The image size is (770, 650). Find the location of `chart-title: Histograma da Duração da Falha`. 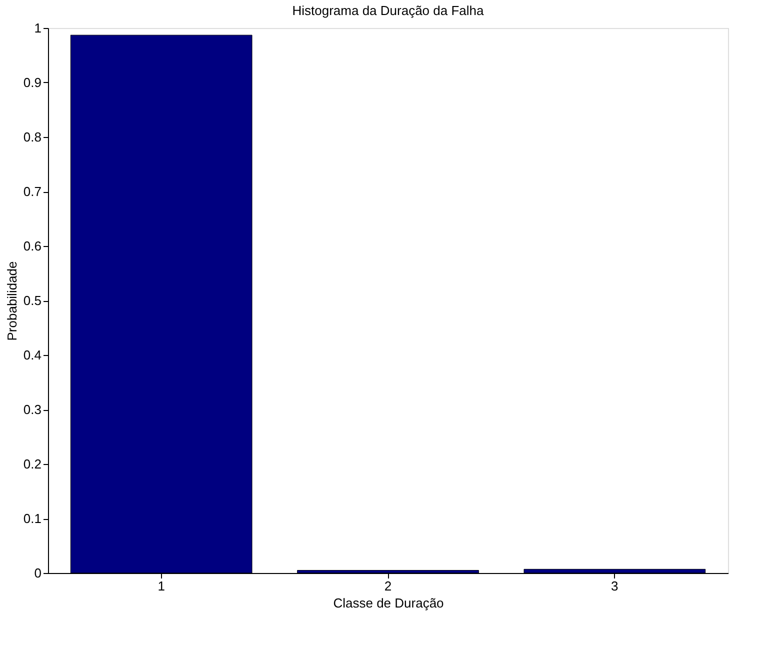

chart-title: Histograma da Duração da Falha is located at coordinates (388, 10).